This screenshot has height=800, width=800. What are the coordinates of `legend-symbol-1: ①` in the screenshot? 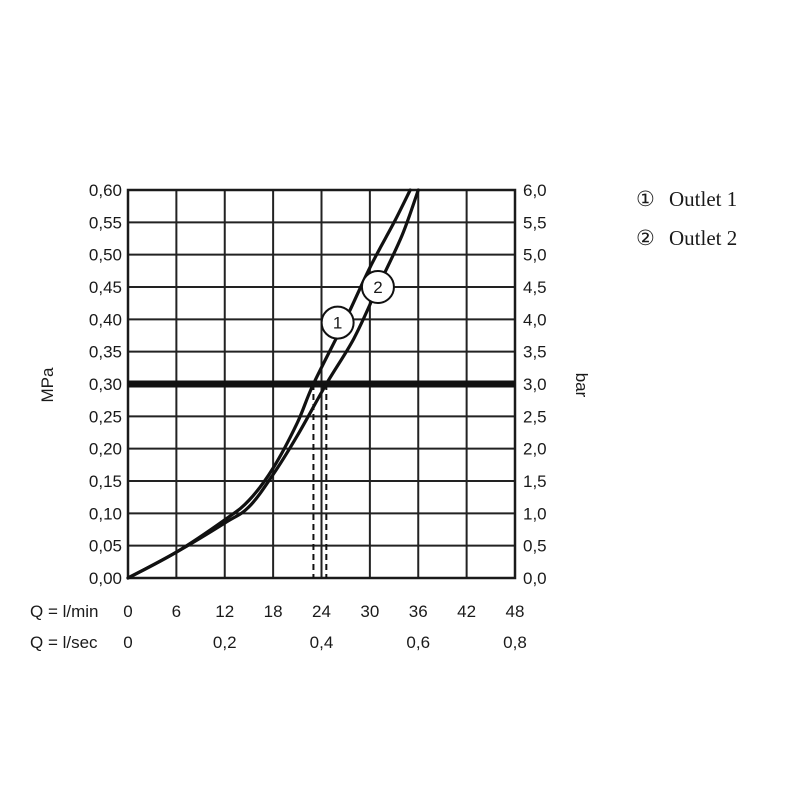 It's located at (645, 199).